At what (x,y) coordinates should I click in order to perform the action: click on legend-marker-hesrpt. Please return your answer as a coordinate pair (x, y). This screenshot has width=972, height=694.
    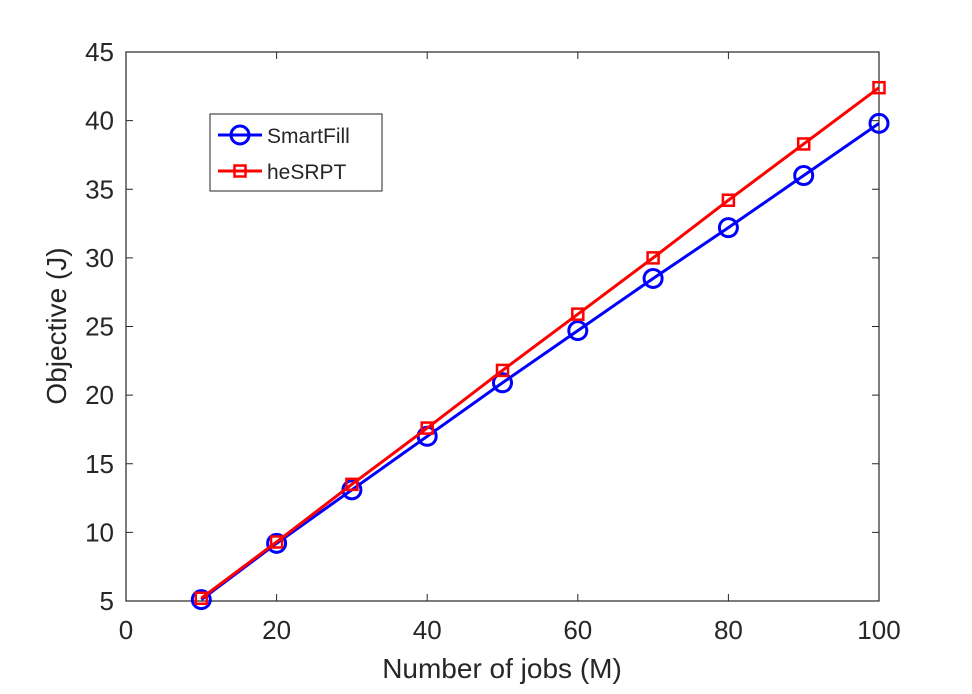
    Looking at the image, I should click on (240, 171).